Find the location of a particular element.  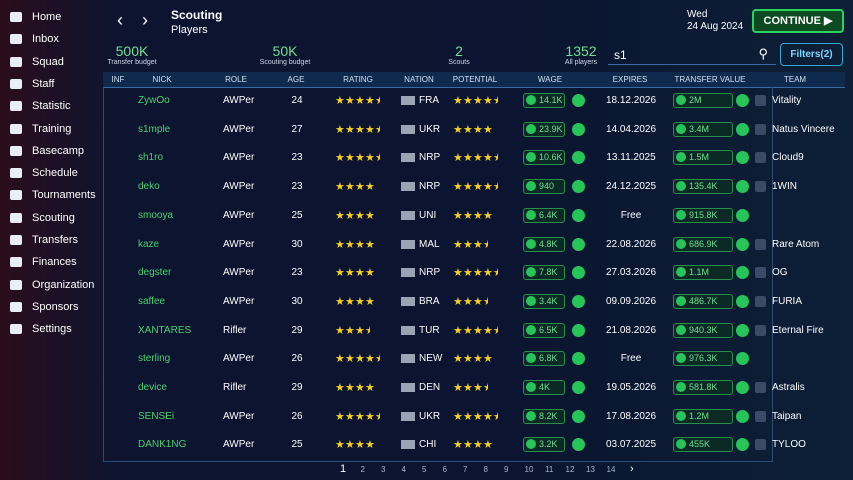

page-number: 2 is located at coordinates (362, 469).